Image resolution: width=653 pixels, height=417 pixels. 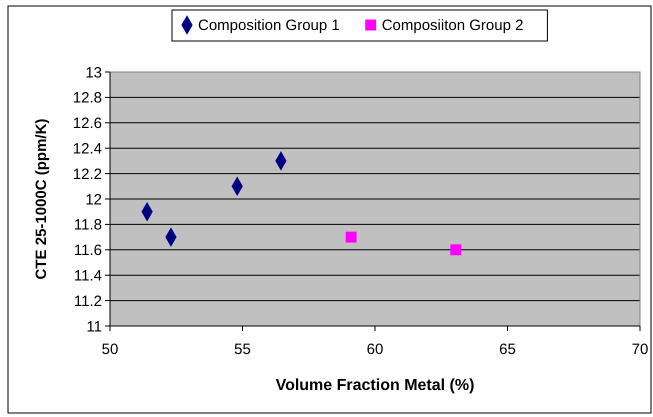 What do you see at coordinates (375, 385) in the screenshot?
I see `x-axis-title: Volume Fraction Metal (%)` at bounding box center [375, 385].